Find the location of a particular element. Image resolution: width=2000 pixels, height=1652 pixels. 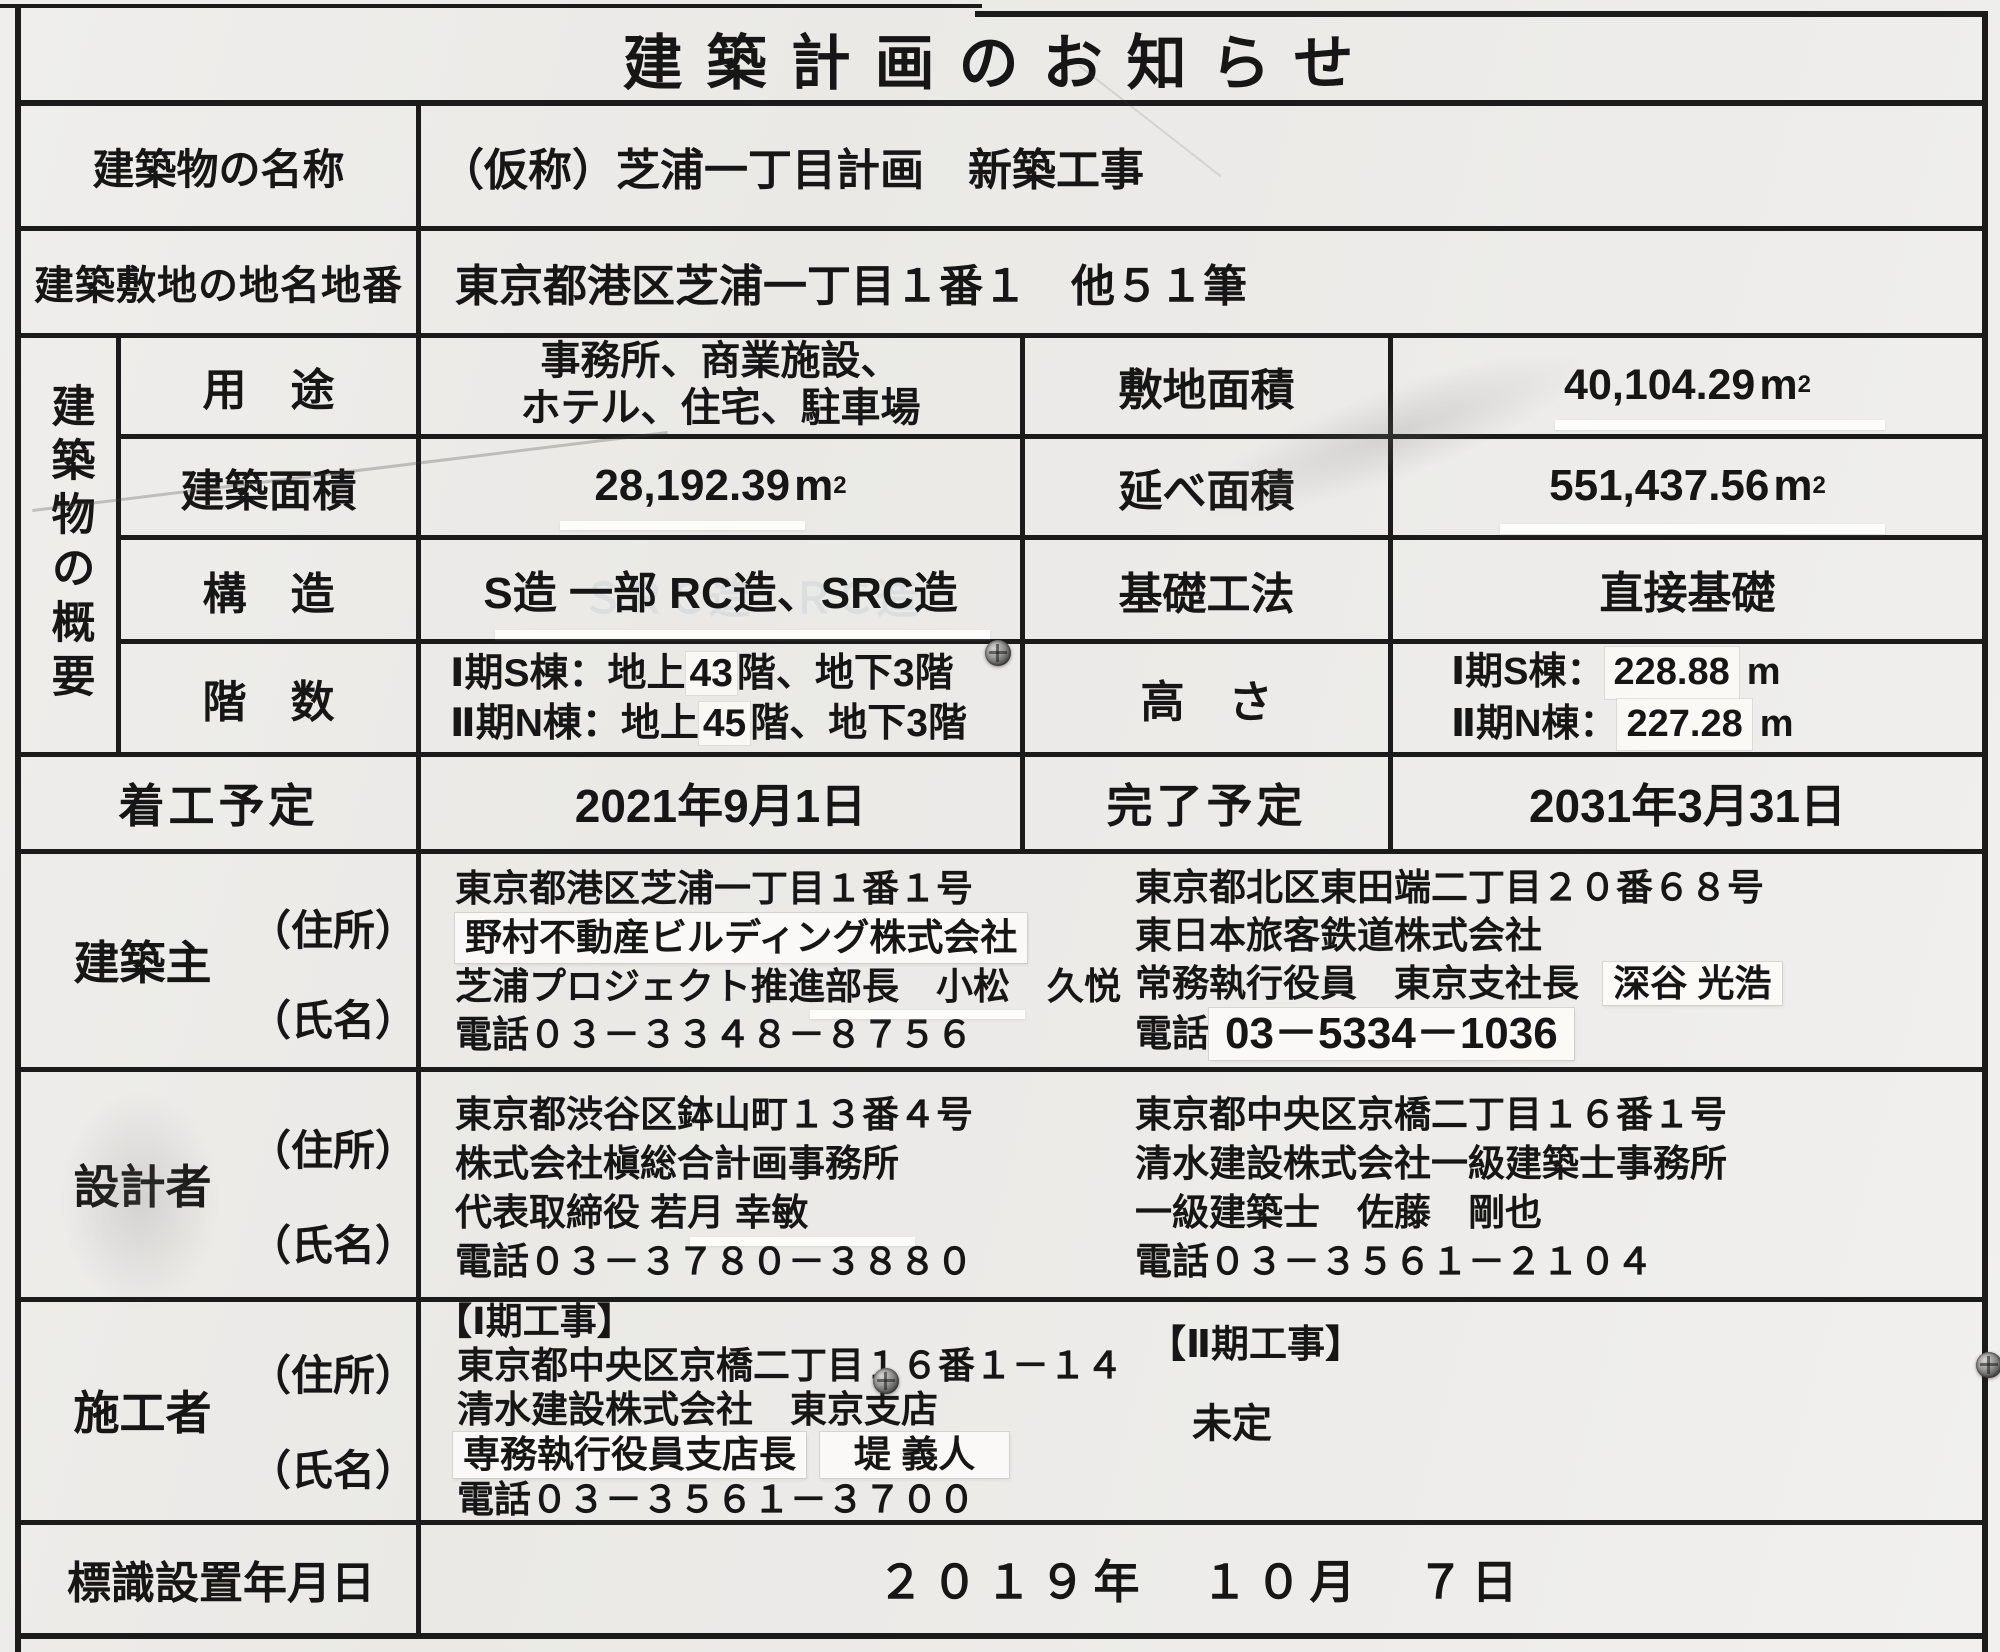

owner-right-company: 東日本旅客鉄道株式会社 is located at coordinates (1338, 935).